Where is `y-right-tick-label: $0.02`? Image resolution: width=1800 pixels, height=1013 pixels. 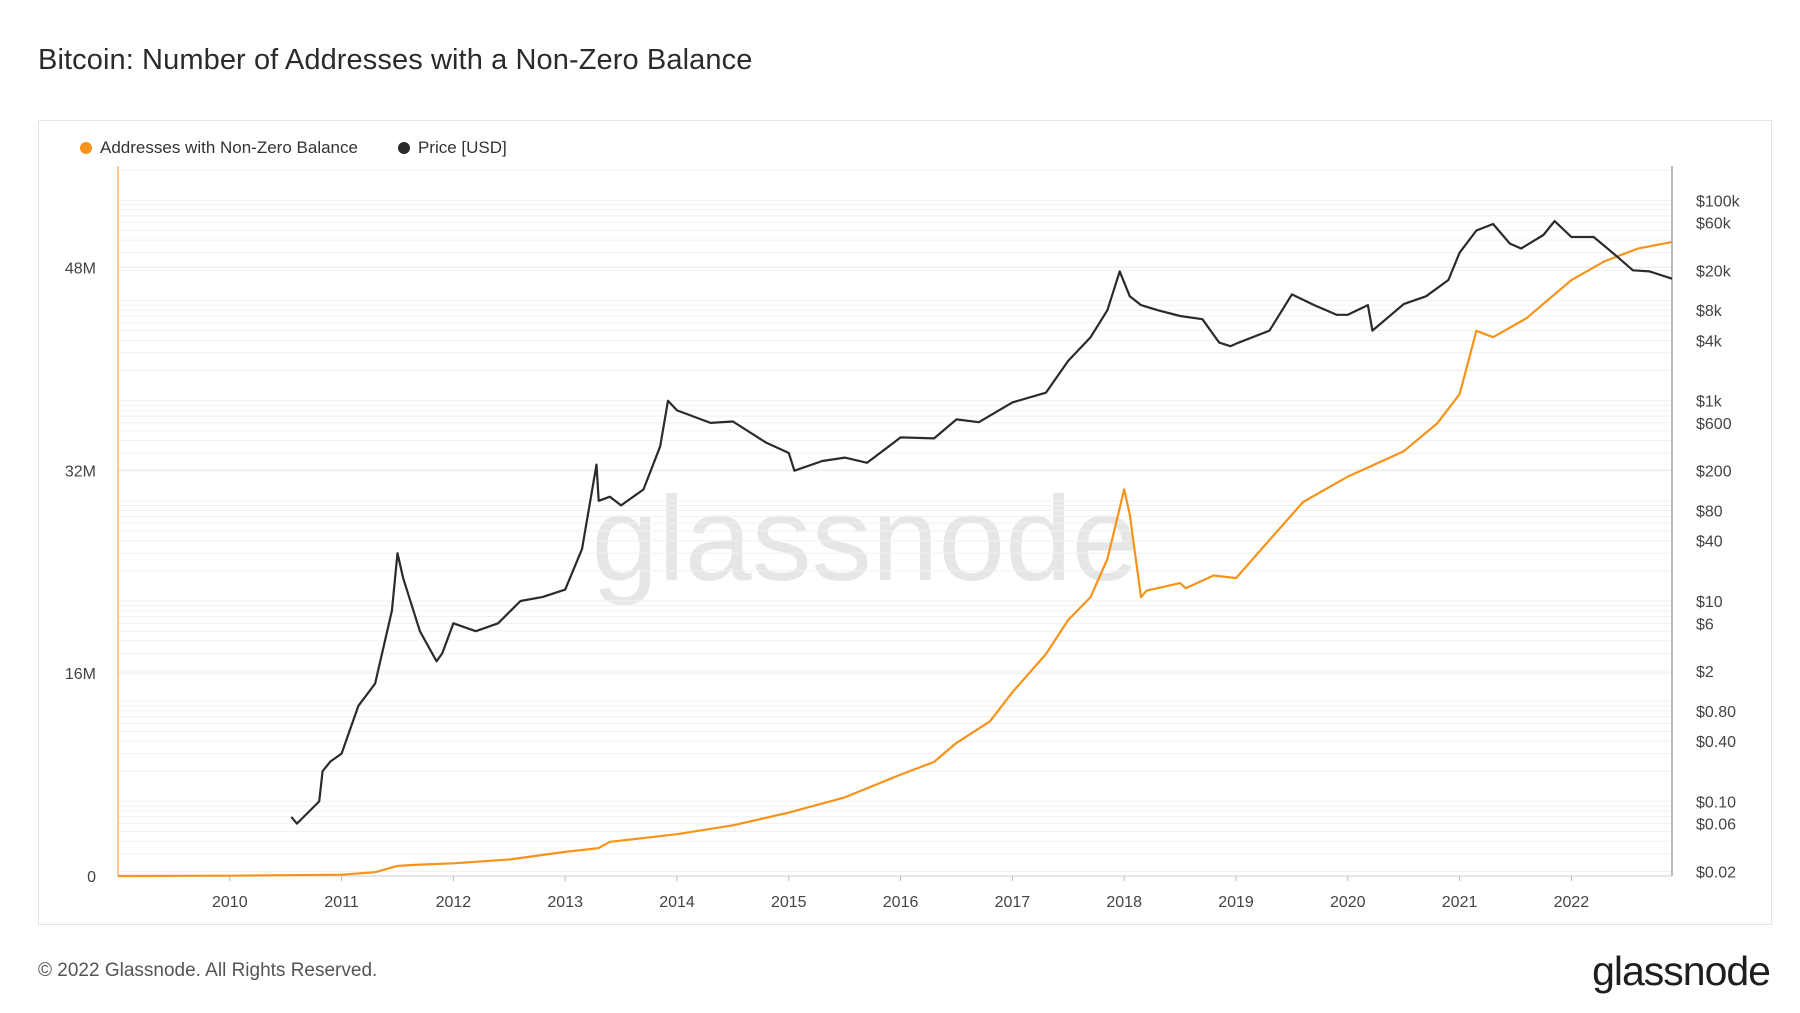 y-right-tick-label: $0.02 is located at coordinates (1716, 872).